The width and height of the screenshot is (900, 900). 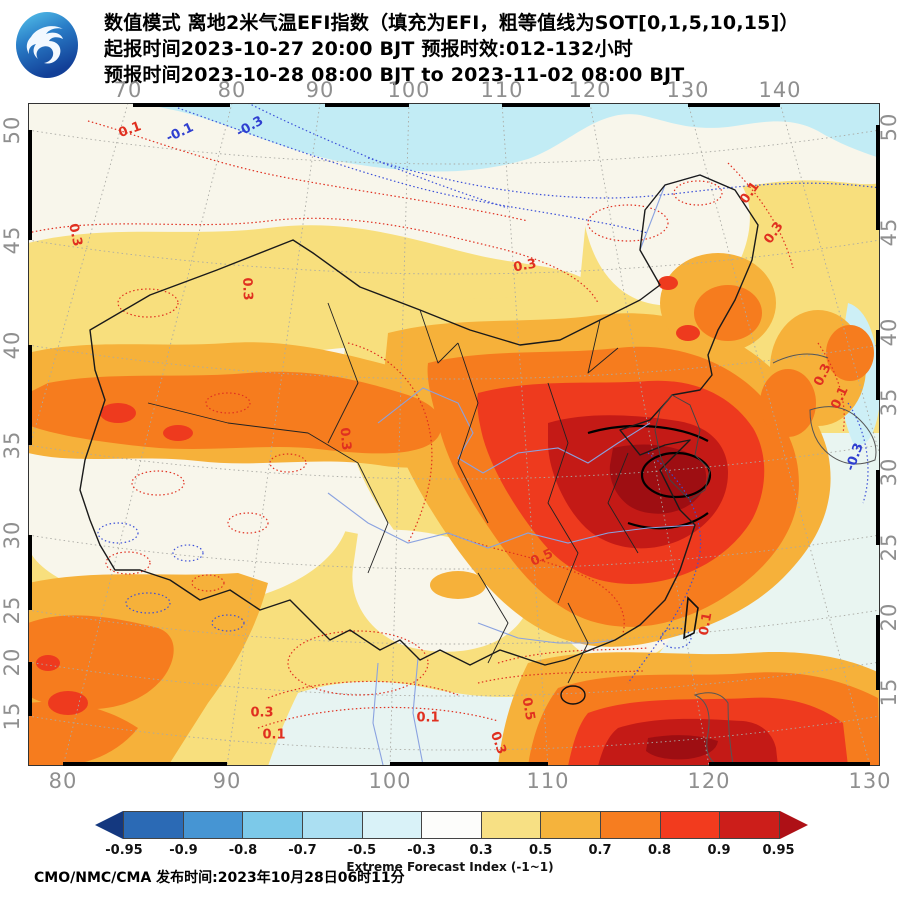 I want to click on cma-logo-icon, so click(x=47, y=45).